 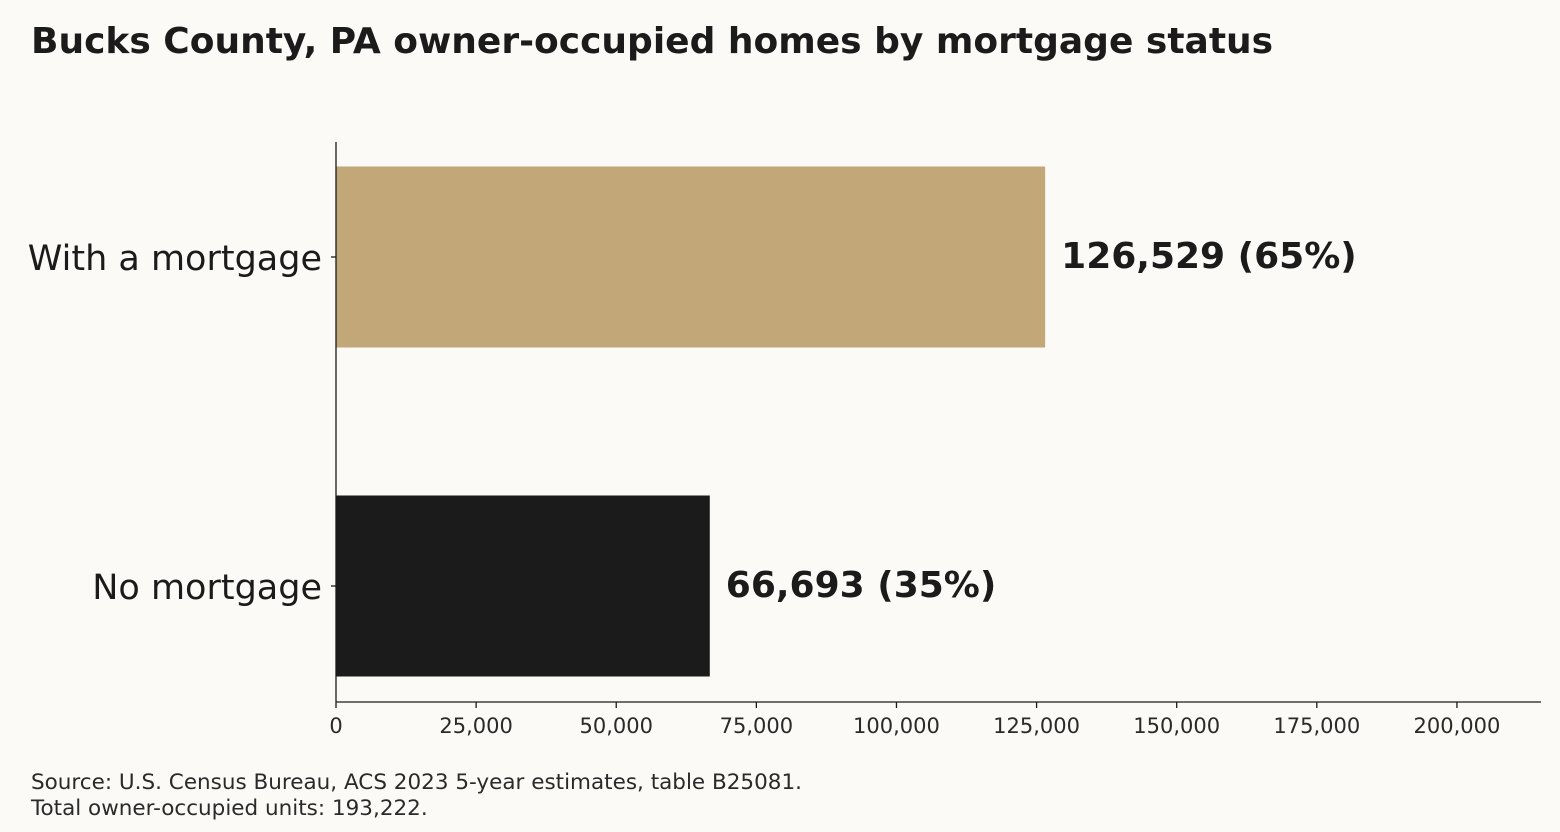 What do you see at coordinates (1209, 256) in the screenshot?
I see `value-label-with-a-mortgage: 126,529 (65%)` at bounding box center [1209, 256].